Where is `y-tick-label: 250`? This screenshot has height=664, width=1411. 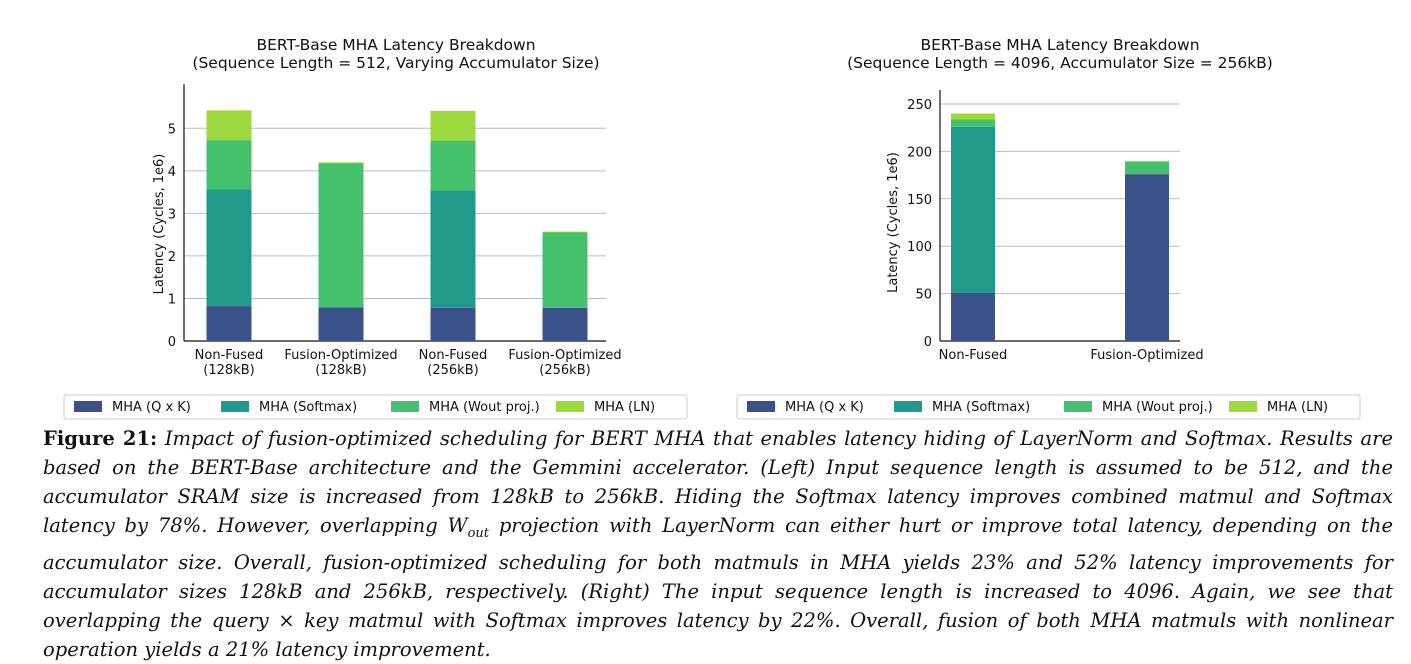 y-tick-label: 250 is located at coordinates (919, 105).